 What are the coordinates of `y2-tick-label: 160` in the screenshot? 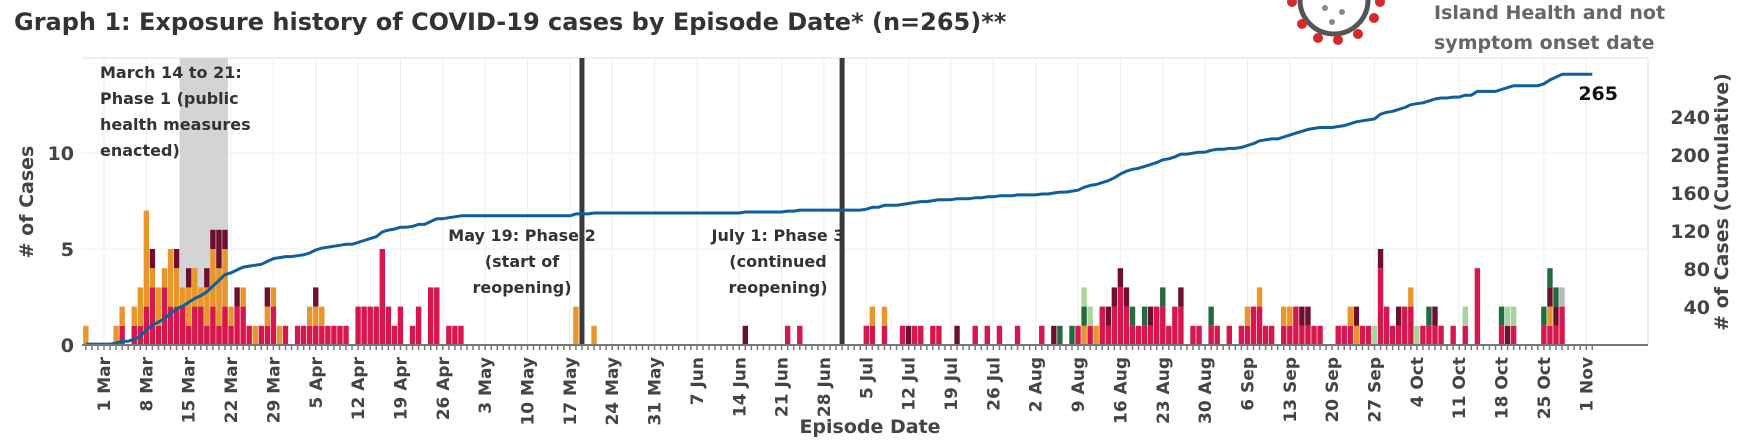 It's located at (1690, 194).